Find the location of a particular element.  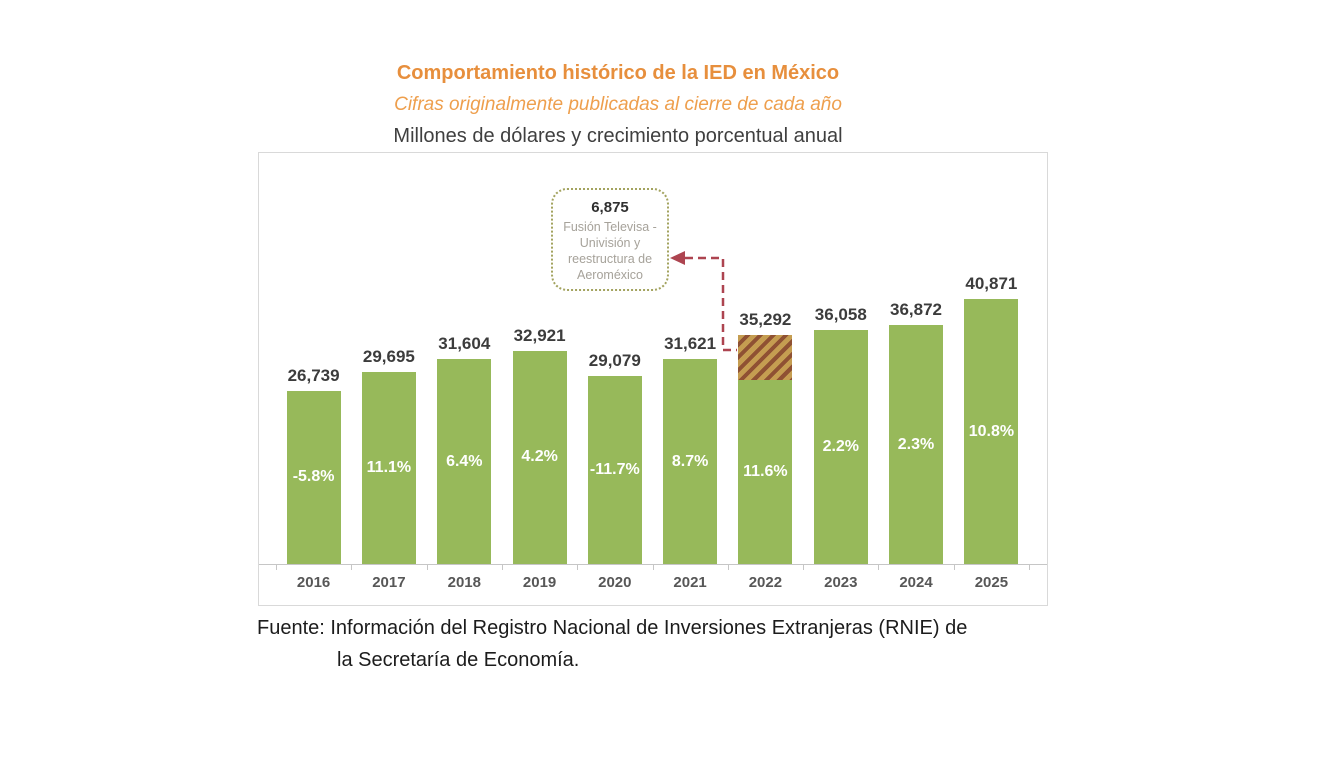

x-axis-label-2025: 2025 is located at coordinates (991, 582).